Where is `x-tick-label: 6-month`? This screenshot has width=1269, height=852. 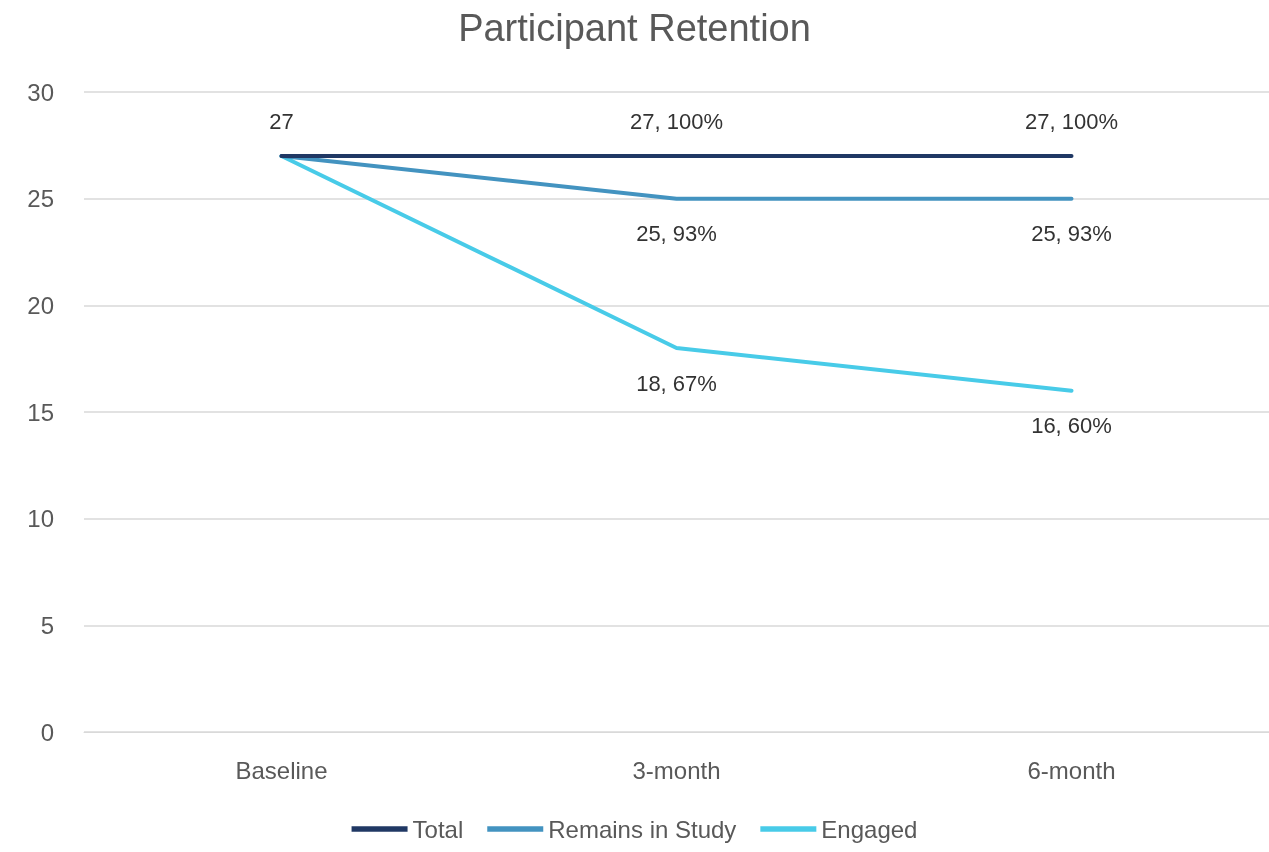
x-tick-label: 6-month is located at coordinates (1071, 770).